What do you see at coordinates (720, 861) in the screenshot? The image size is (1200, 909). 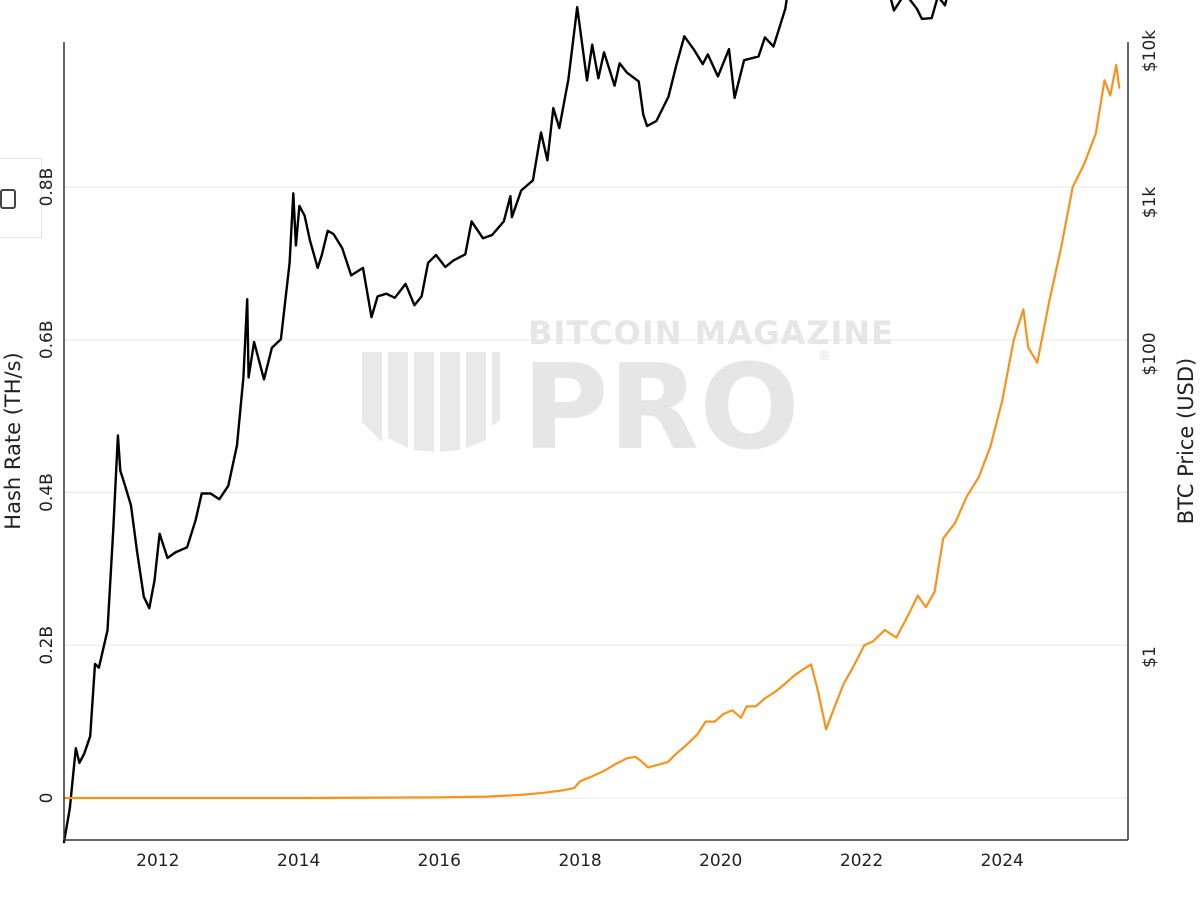 I see `x-tick-2020: 2020` at bounding box center [720, 861].